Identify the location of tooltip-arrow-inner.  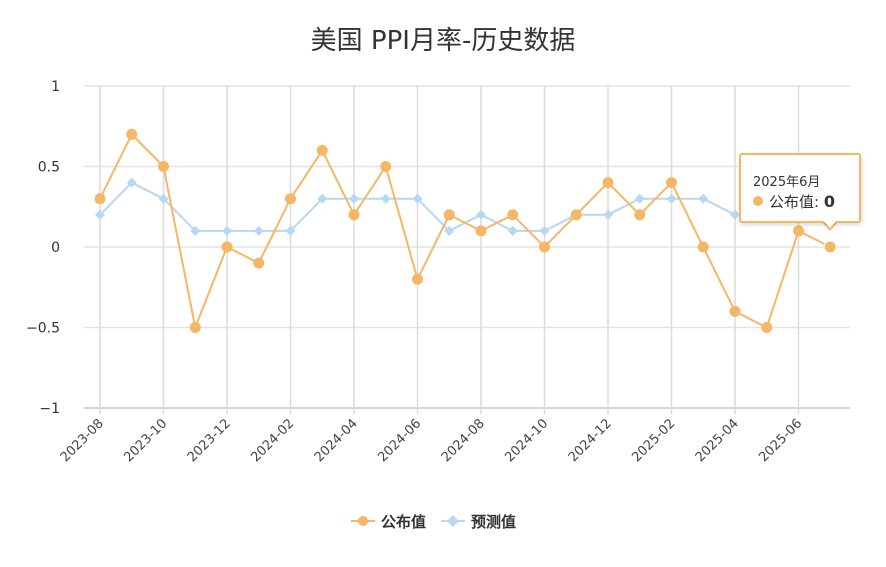
(830, 224).